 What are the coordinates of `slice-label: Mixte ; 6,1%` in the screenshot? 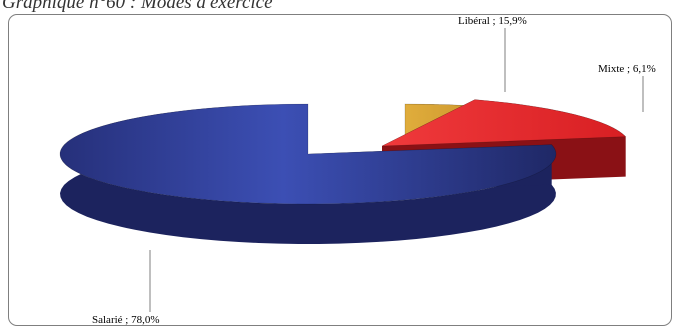 It's located at (627, 69).